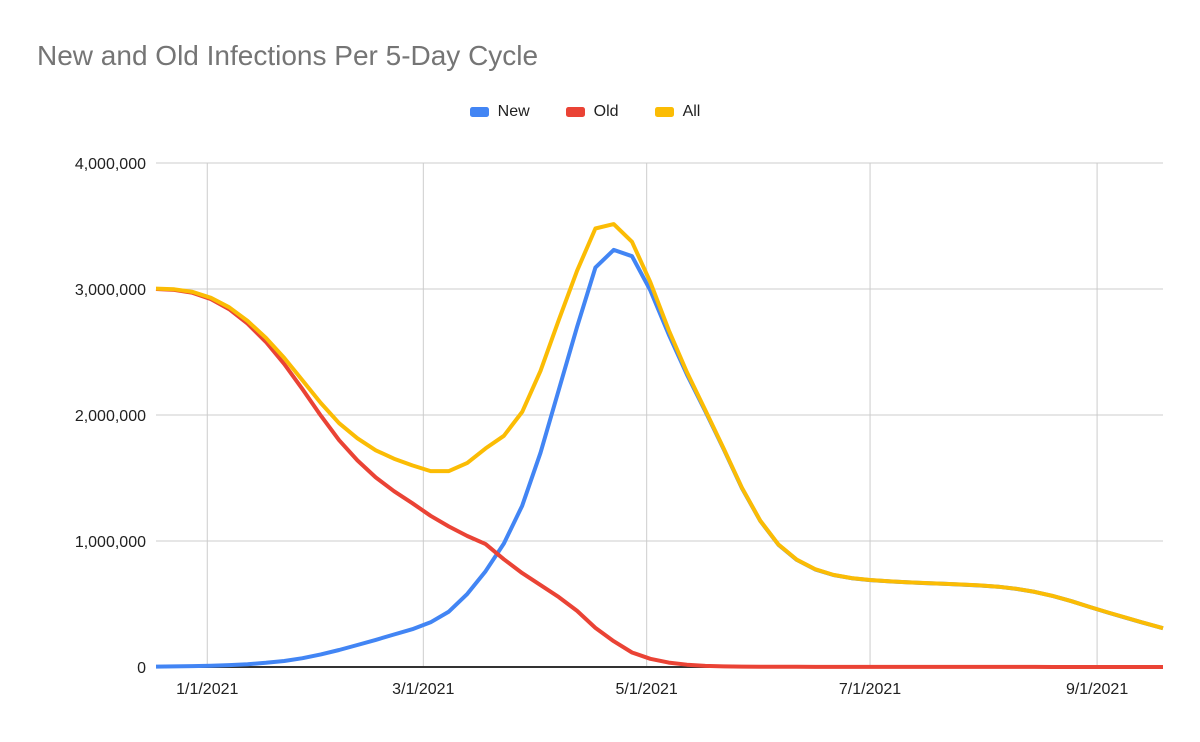  Describe the element at coordinates (592, 112) in the screenshot. I see `legend-item-old: Old` at that location.